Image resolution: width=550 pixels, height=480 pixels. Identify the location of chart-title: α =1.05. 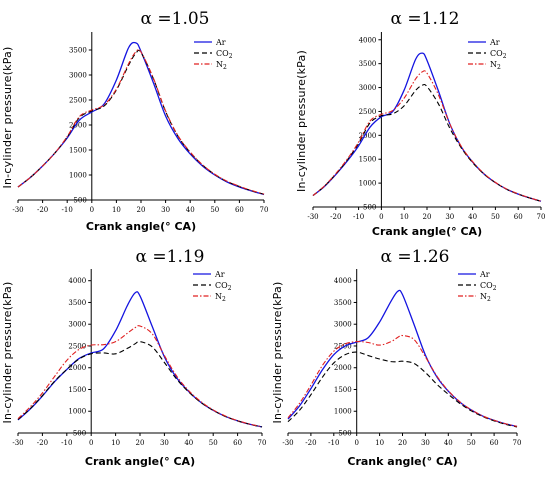
(175, 19).